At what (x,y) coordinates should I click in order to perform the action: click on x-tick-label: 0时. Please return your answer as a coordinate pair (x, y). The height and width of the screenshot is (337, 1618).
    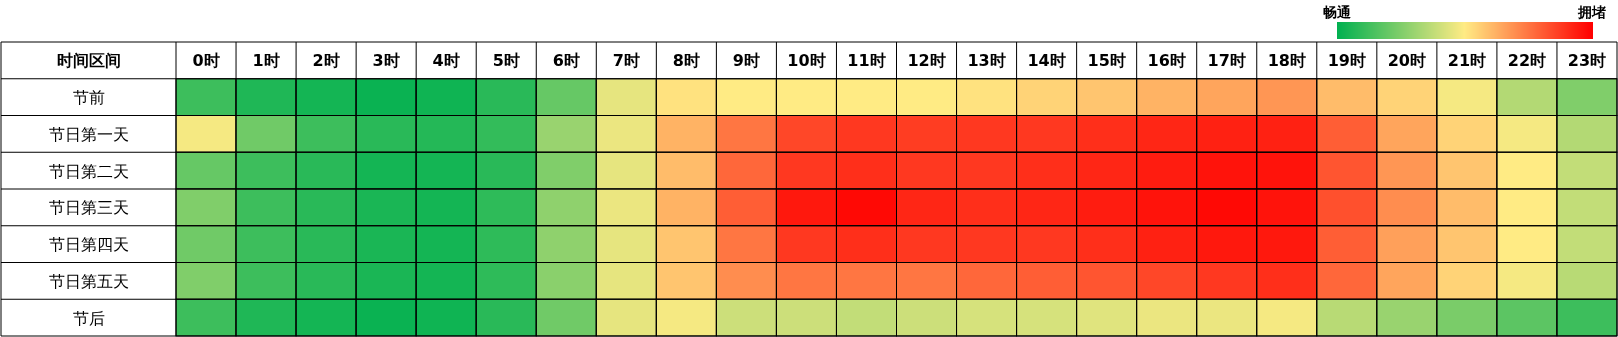
    Looking at the image, I should click on (206, 61).